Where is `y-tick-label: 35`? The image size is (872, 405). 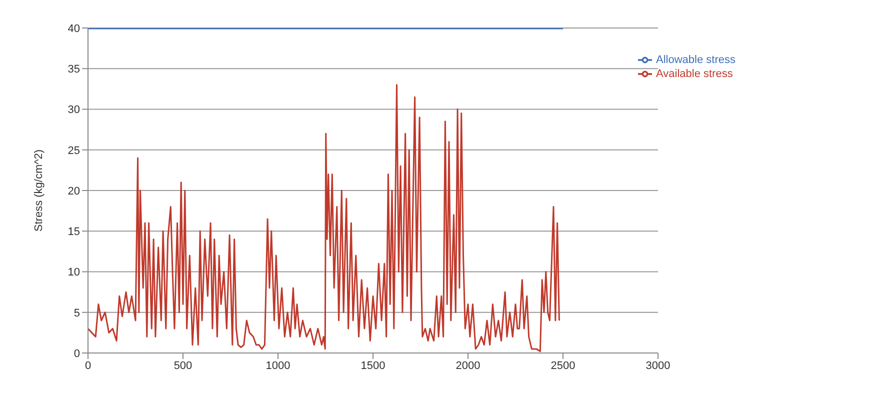
y-tick-label: 35 is located at coordinates (74, 70).